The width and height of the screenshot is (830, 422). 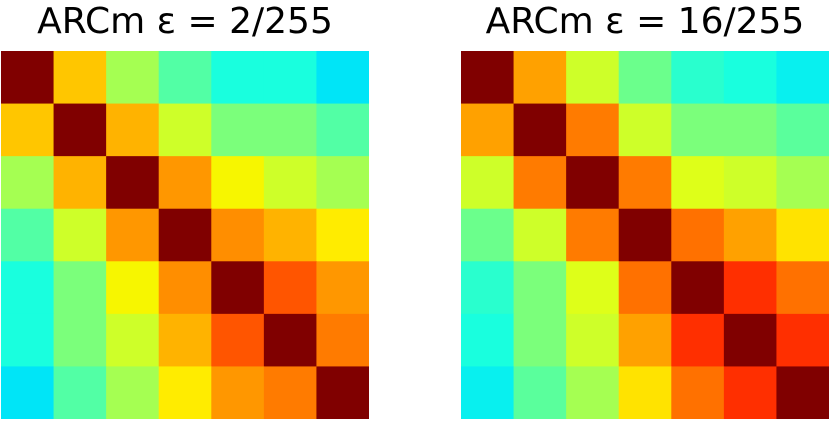 What do you see at coordinates (290, 183) in the screenshot?
I see `heatmap-cell-r2-c5` at bounding box center [290, 183].